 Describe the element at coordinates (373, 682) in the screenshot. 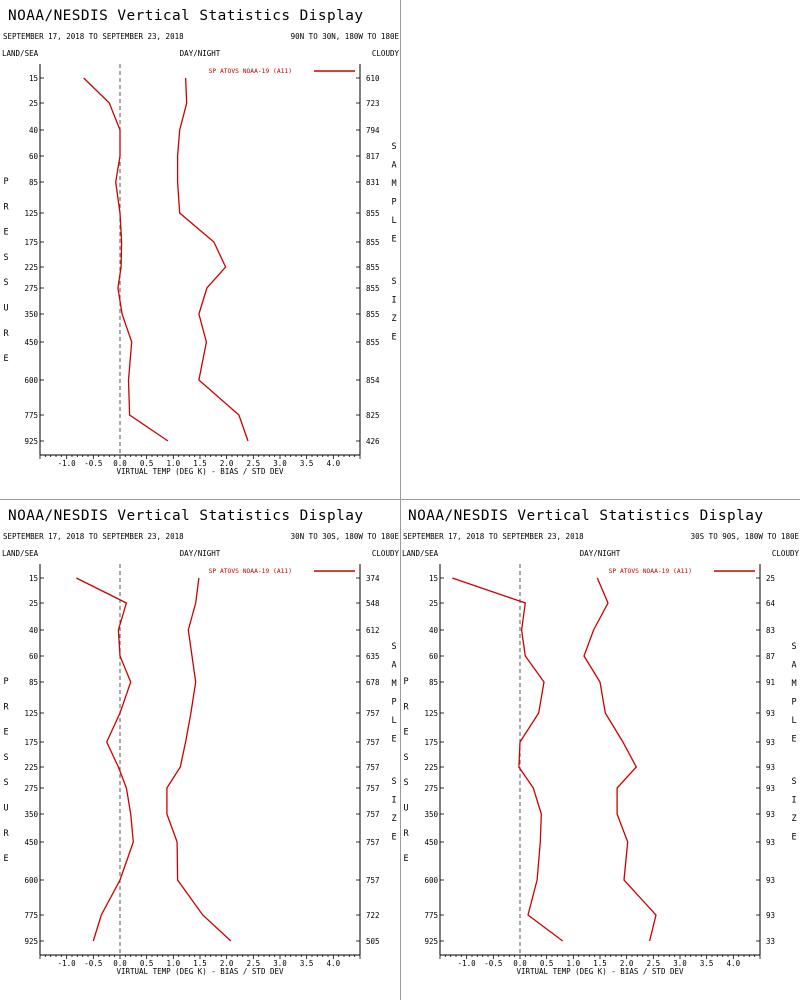

I see `sample-size-label: 678` at that location.